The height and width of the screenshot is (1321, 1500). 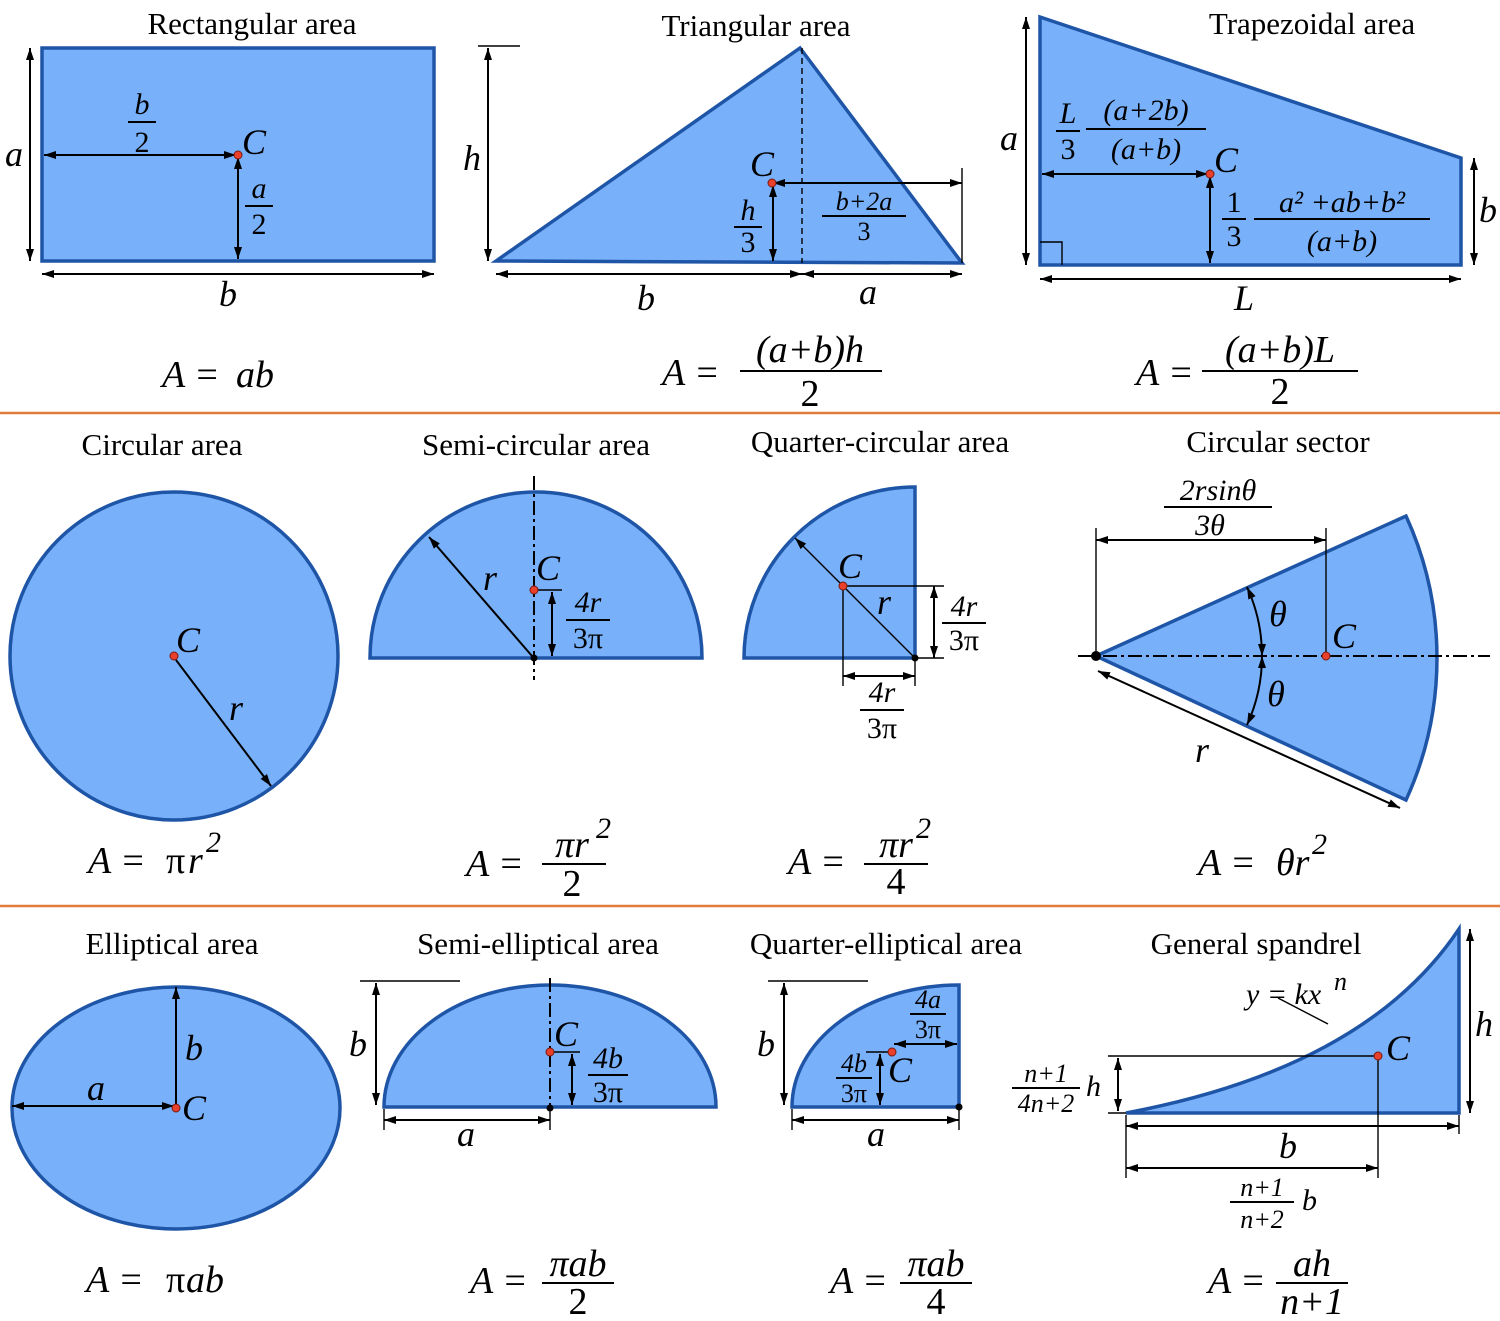 I want to click on rect-formula-lhs: A =, so click(x=189, y=375).